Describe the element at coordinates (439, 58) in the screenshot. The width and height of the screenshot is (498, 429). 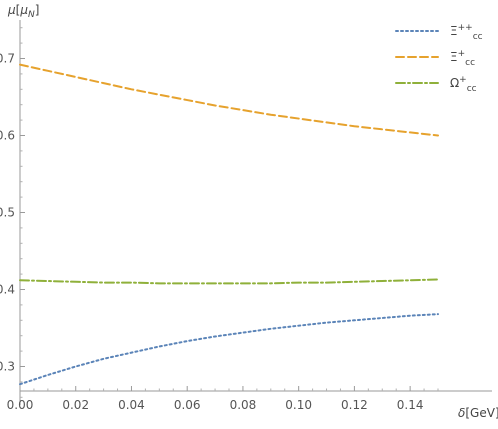
I see `legend: Ξ++cc Ξ+cc Ω+cc` at that location.